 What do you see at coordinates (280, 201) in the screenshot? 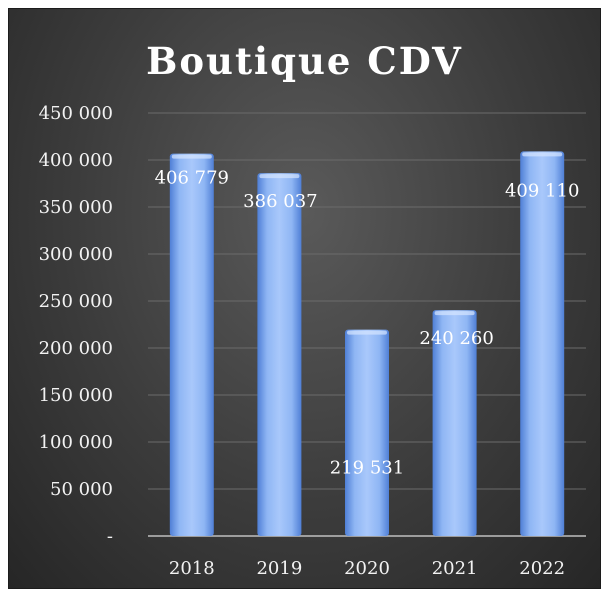
I see `data-label: 386 037` at bounding box center [280, 201].